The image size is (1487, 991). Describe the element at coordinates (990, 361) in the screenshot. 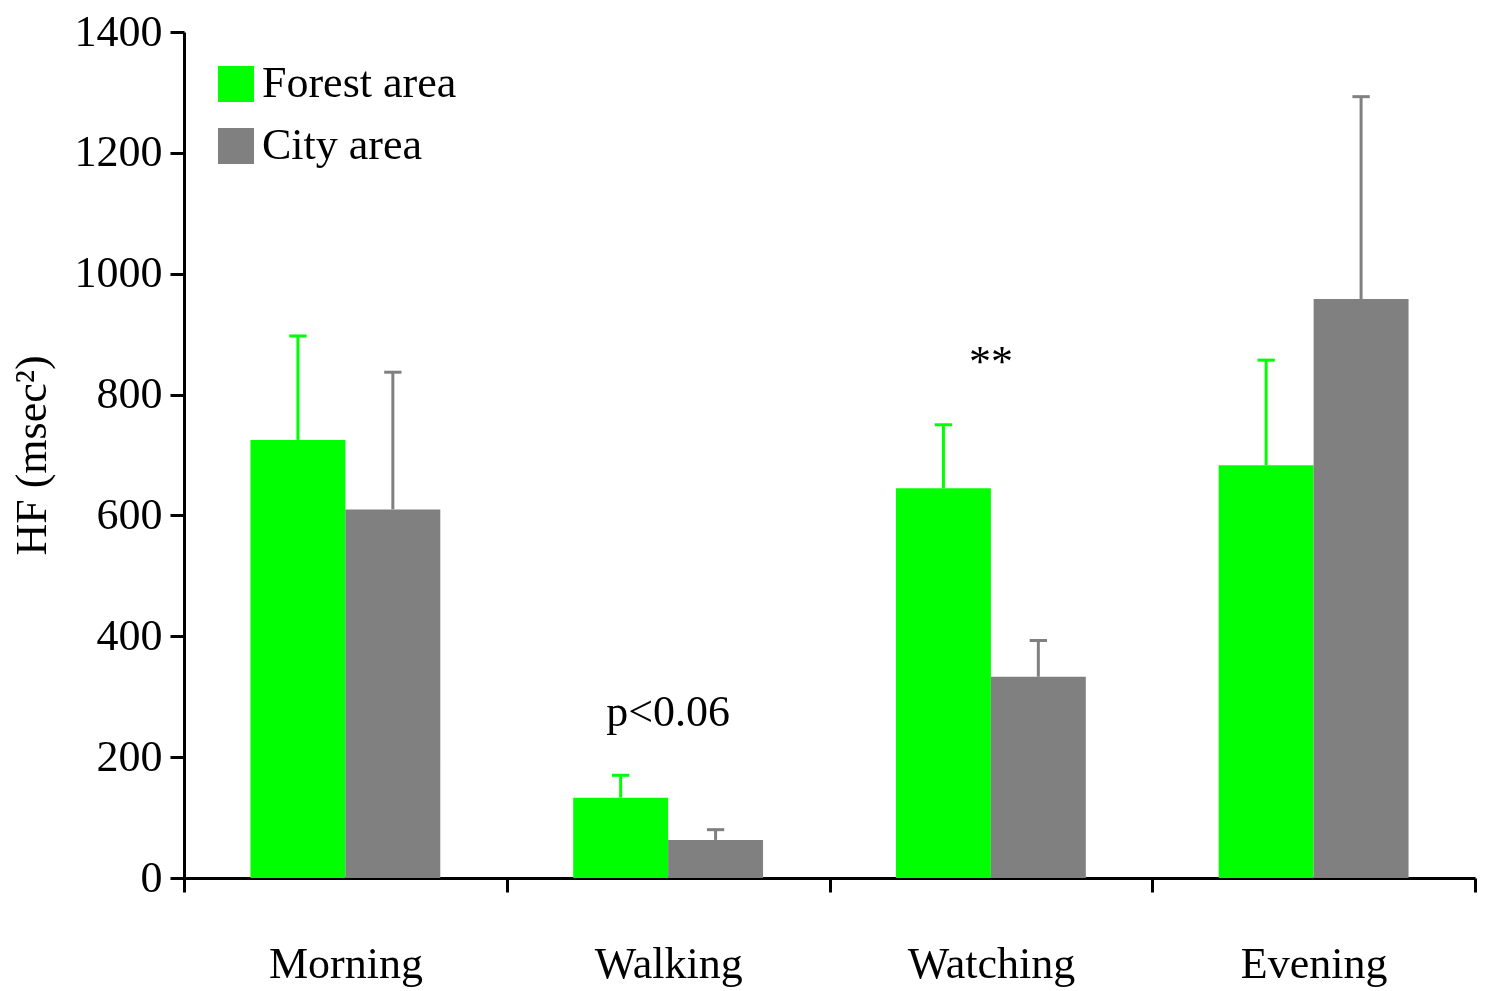

I see `annotation: **` at that location.